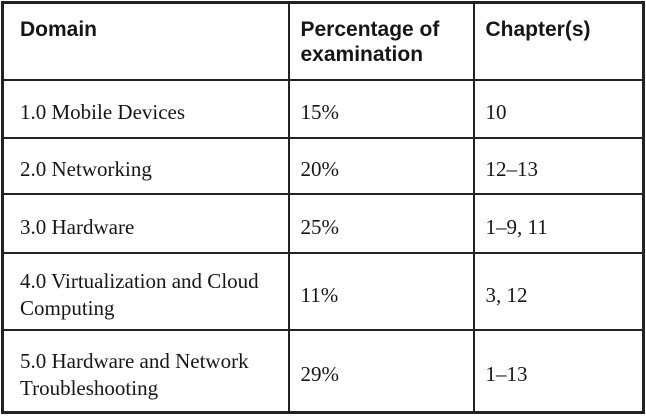  Describe the element at coordinates (381, 165) in the screenshot. I see `percentage-cell: 20%` at that location.